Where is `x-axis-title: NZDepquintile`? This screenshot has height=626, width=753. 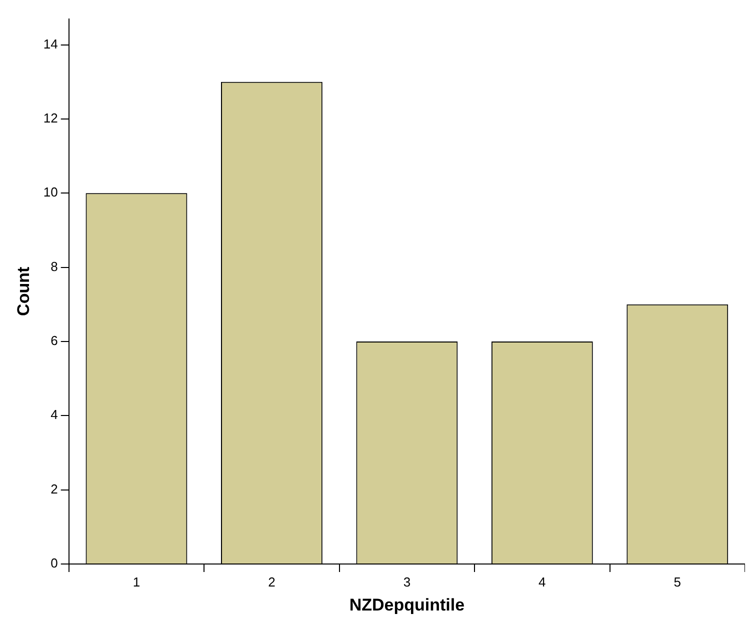 x-axis-title: NZDepquintile is located at coordinates (407, 604).